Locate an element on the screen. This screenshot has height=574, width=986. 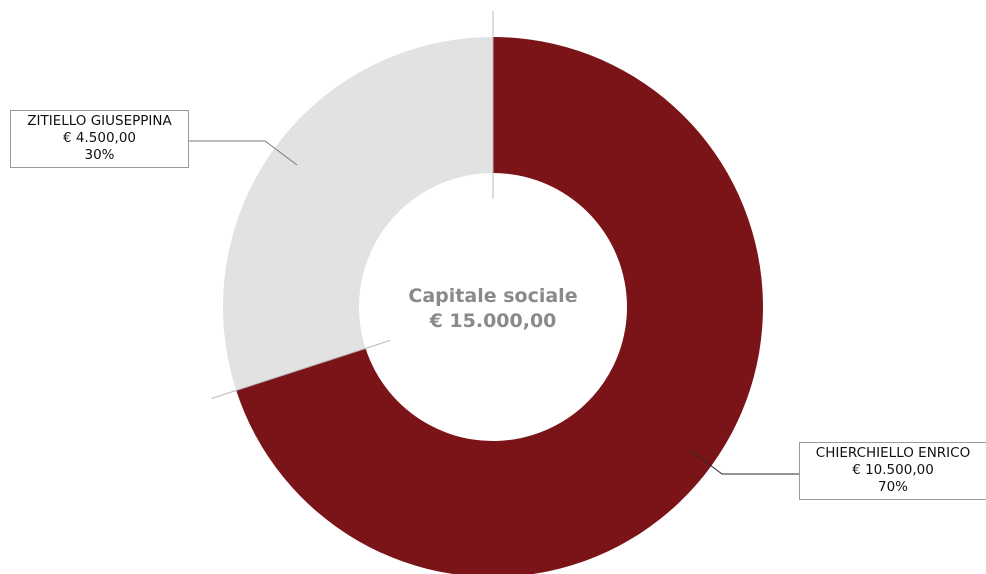
slice-label-value: € 10.500,00 is located at coordinates (893, 470).